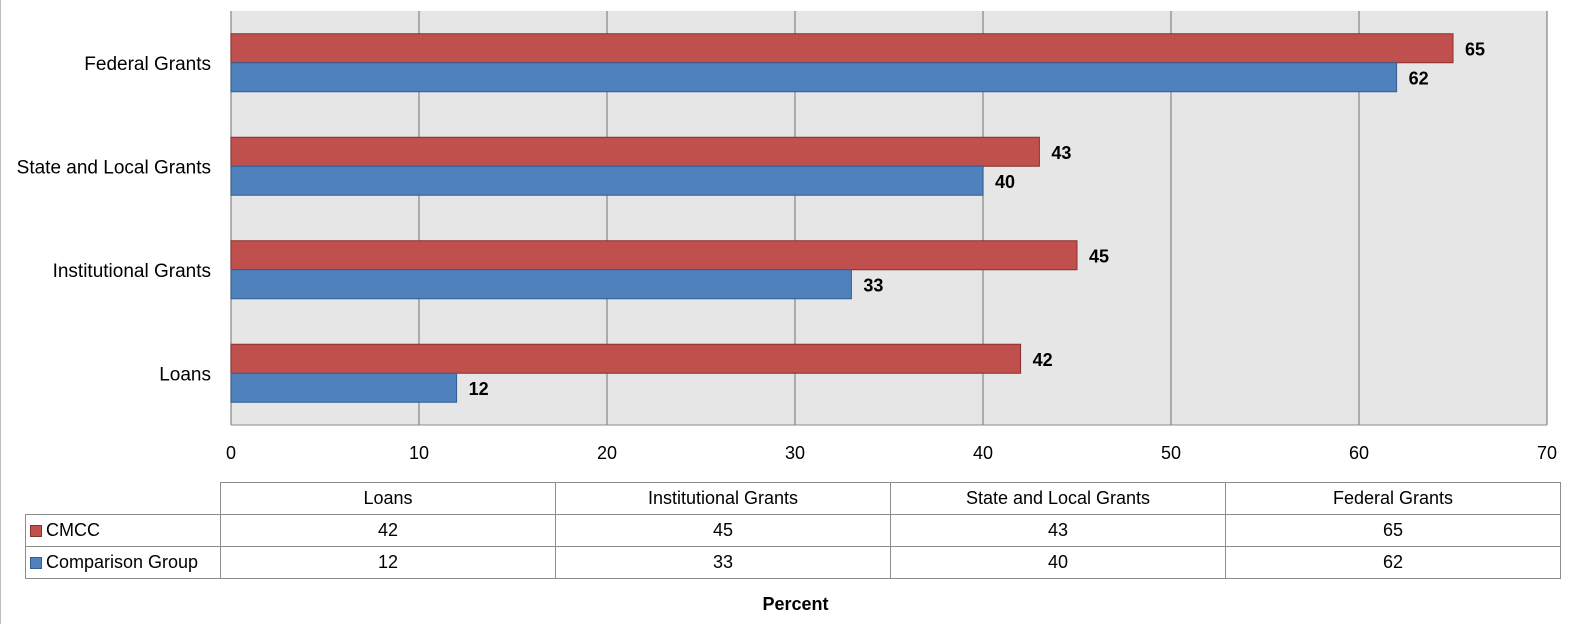 This screenshot has width=1589, height=624. What do you see at coordinates (1393, 530) in the screenshot?
I see `table-cell: 65` at bounding box center [1393, 530].